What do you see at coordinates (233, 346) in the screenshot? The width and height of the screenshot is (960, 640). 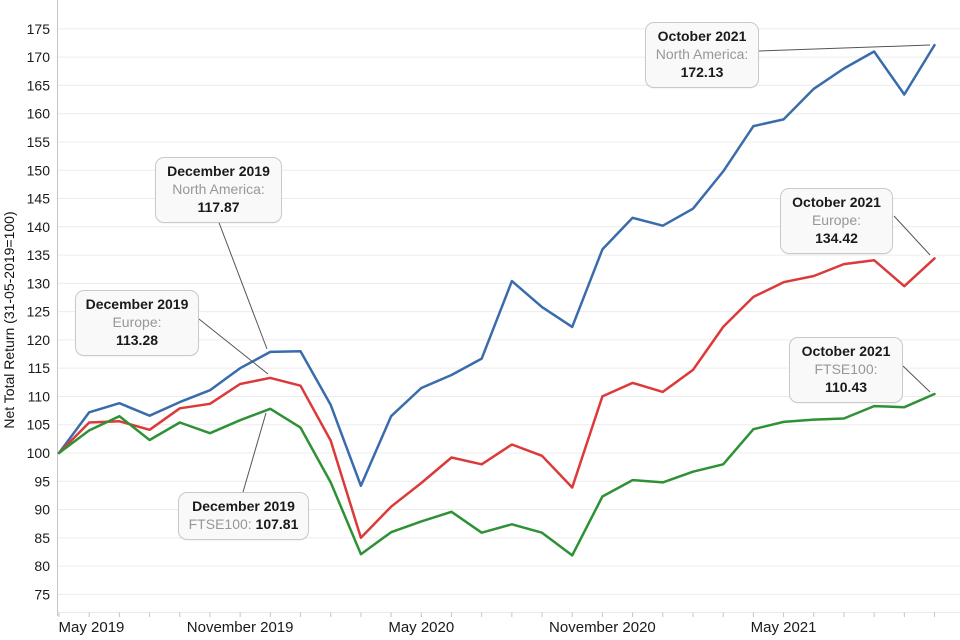 I see `annotation-connector-dec-eu` at bounding box center [233, 346].